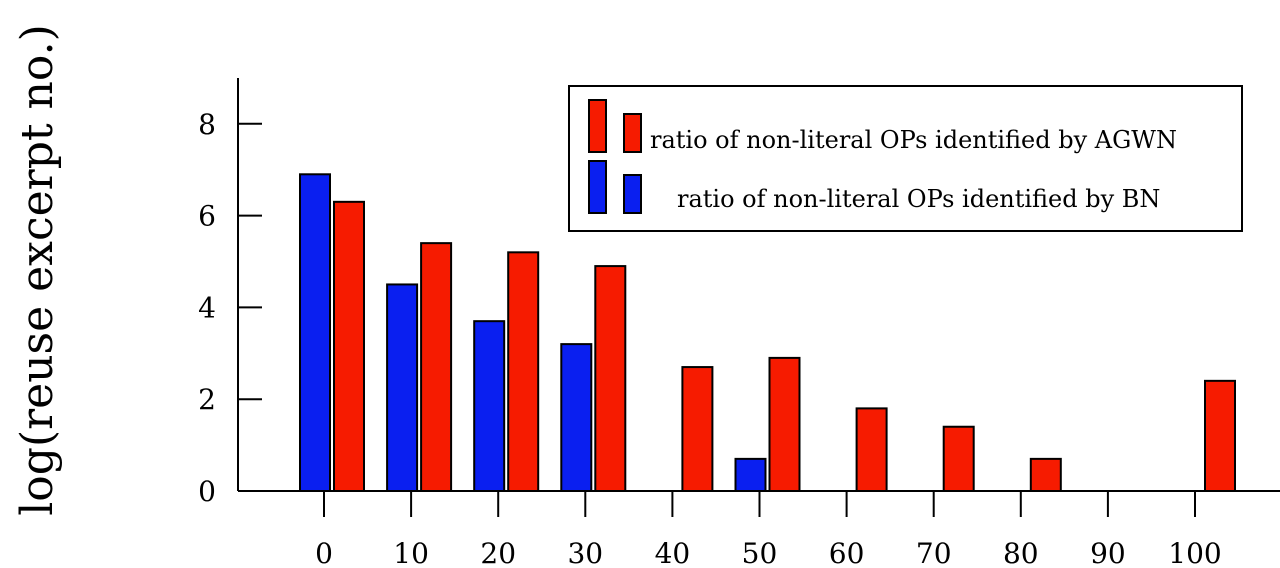  I want to click on x-tick-label: 30, so click(585, 552).